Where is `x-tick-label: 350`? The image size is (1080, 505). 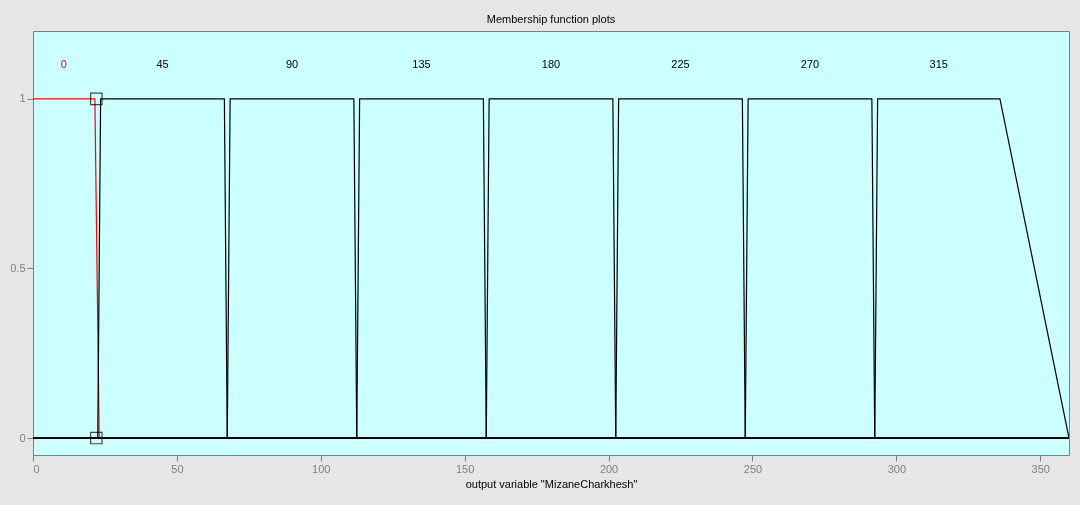
x-tick-label: 350 is located at coordinates (1040, 468).